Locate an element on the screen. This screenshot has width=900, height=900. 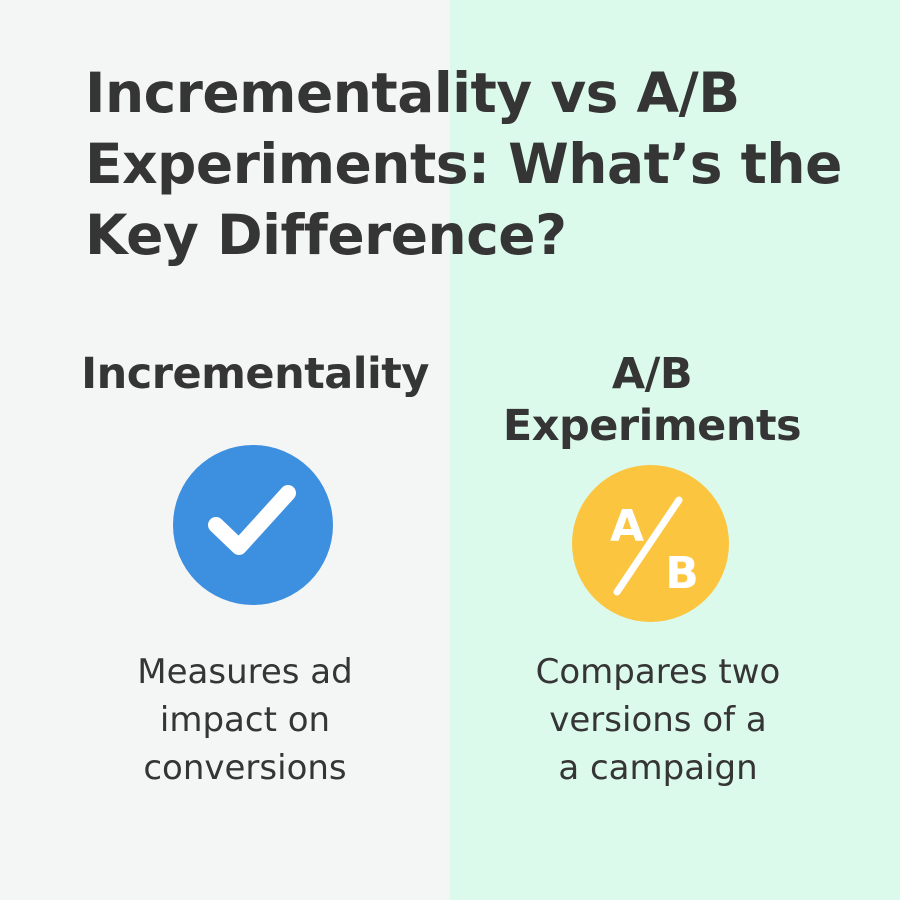
description-line: impact on is located at coordinates (245, 720).